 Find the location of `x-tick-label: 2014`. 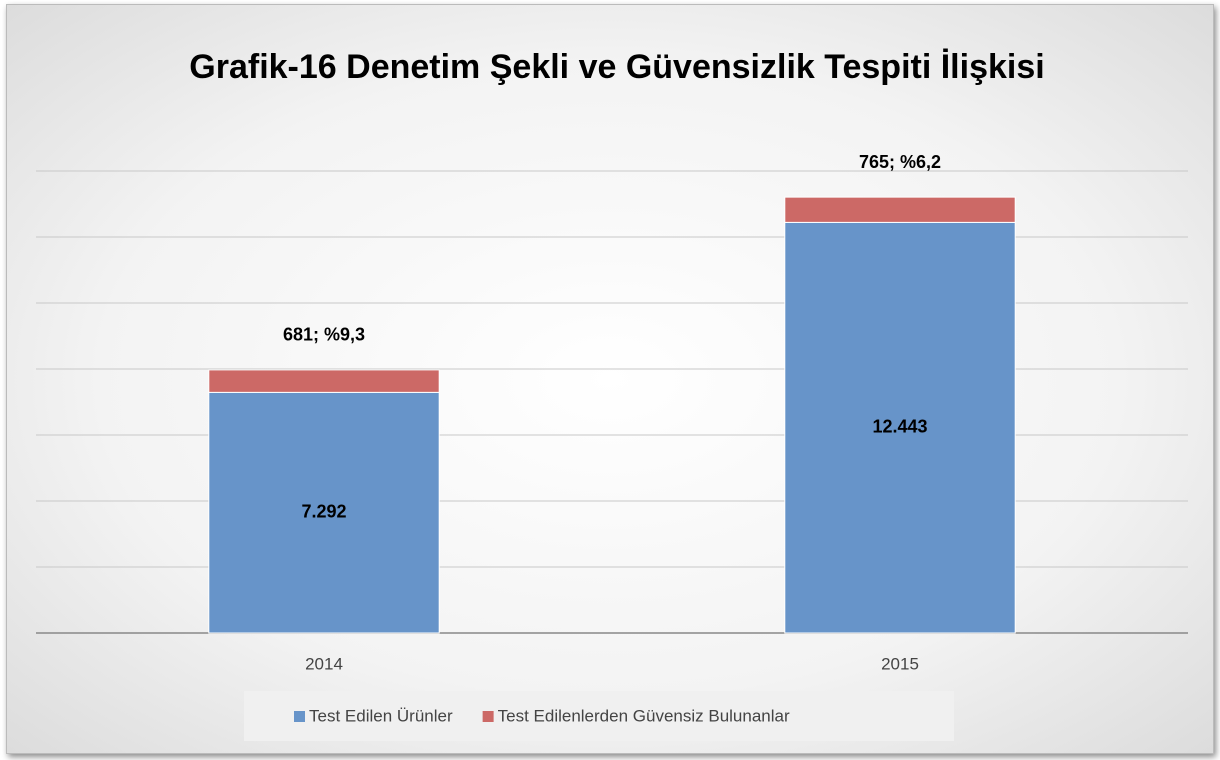

x-tick-label: 2014 is located at coordinates (324, 663).